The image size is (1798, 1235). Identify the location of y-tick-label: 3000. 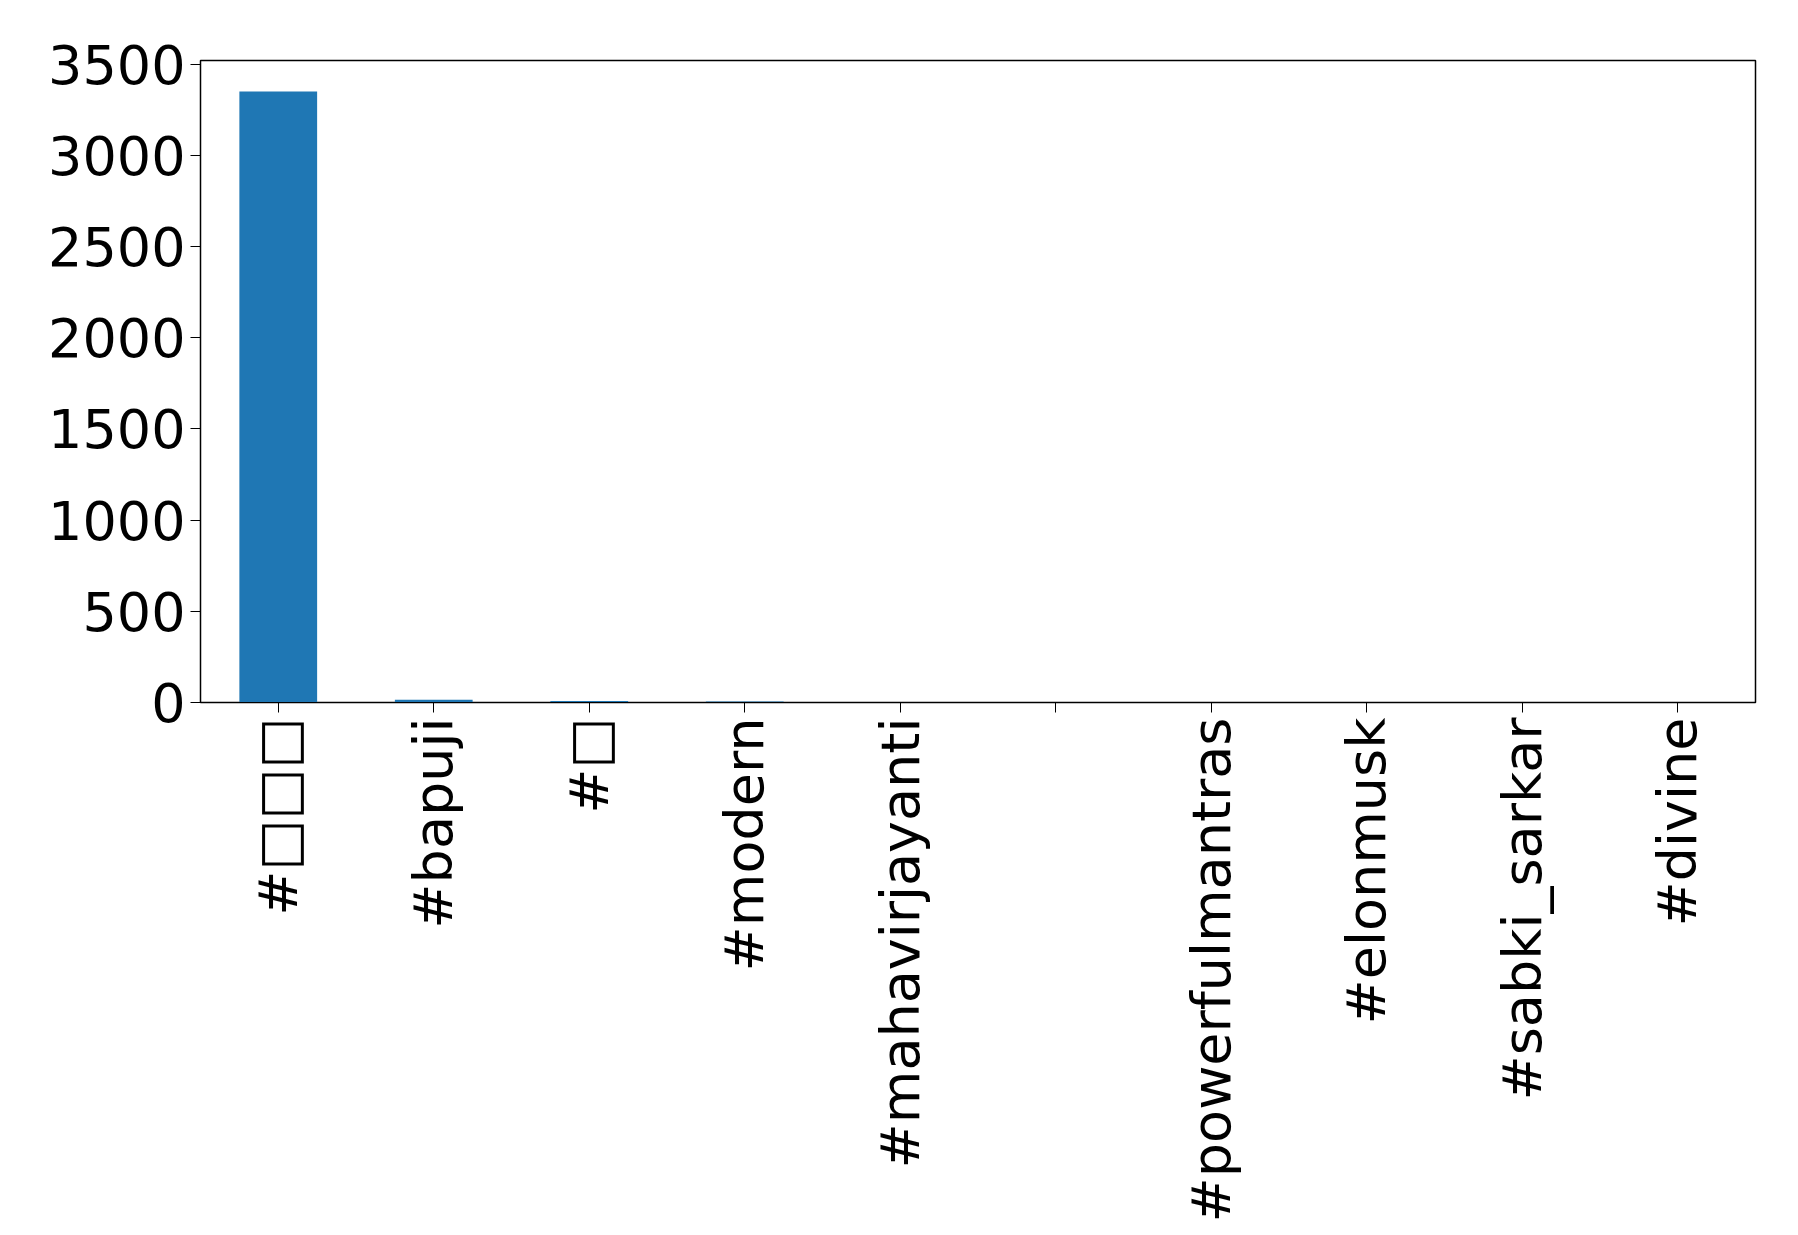
(117, 156).